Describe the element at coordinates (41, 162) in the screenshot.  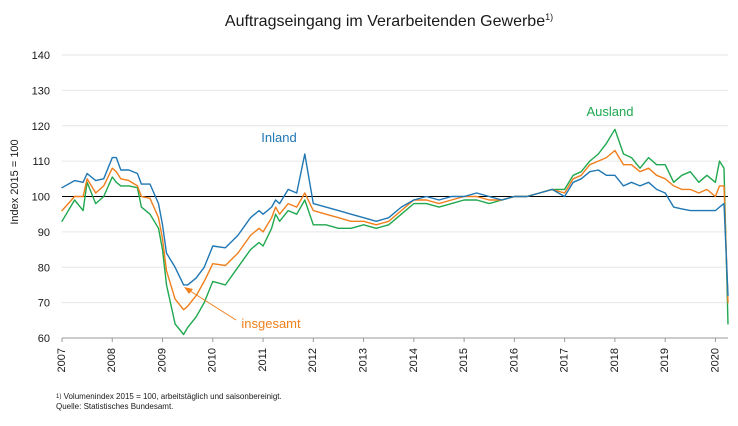
I see `y-tick-label: 110` at that location.